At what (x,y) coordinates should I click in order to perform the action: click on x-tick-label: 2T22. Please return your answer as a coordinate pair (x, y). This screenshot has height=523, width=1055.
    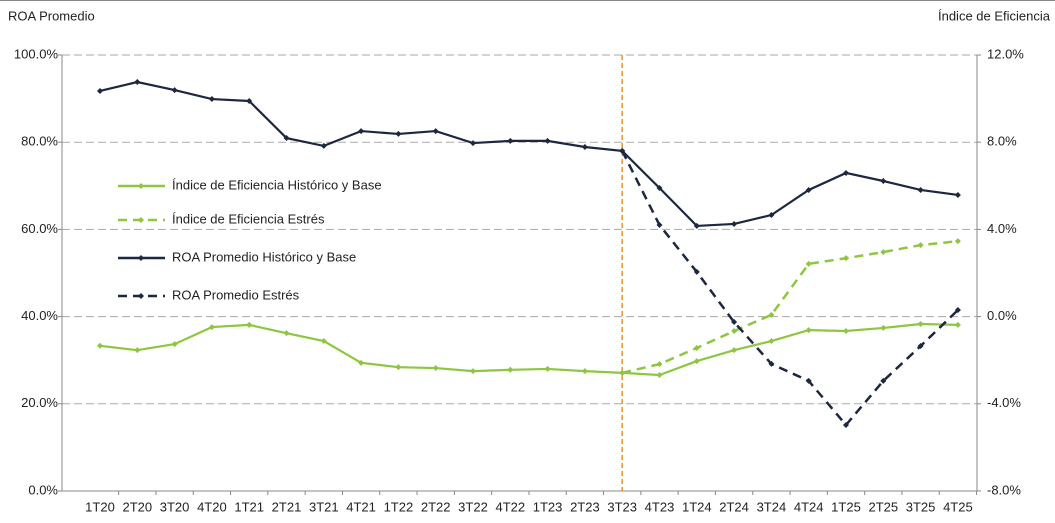
    Looking at the image, I should click on (436, 506).